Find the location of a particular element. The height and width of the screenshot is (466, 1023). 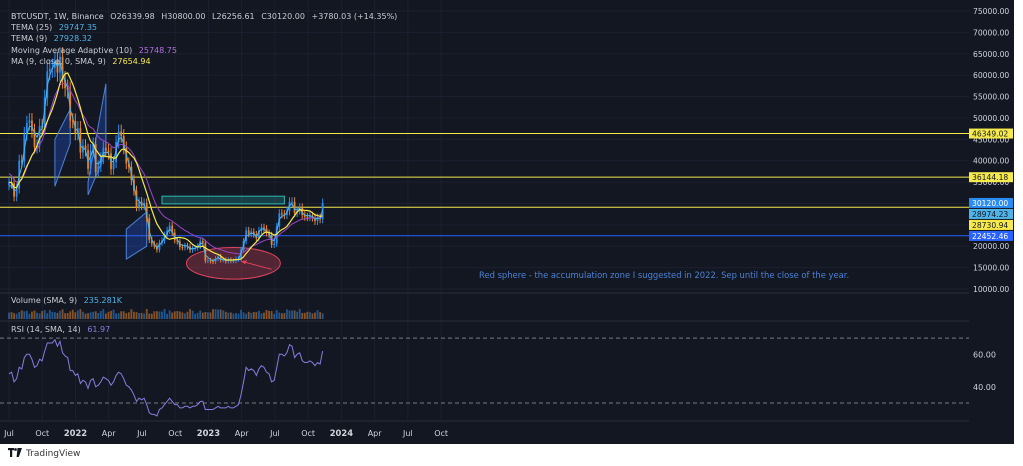

rsi-tick-label: 60.00 is located at coordinates (984, 354).